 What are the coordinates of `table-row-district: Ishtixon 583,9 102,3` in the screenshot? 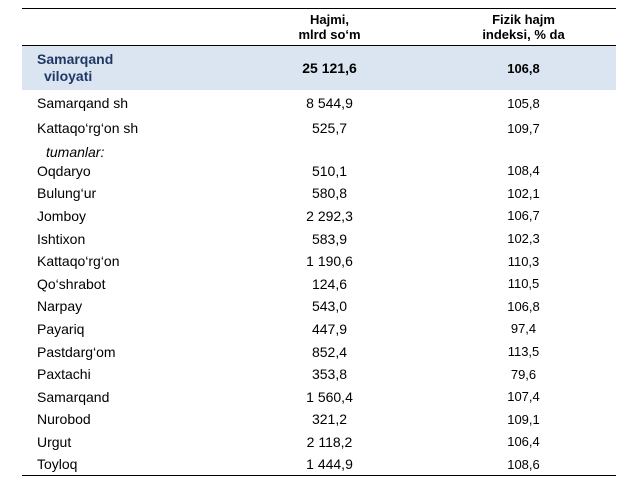 It's located at (319, 238).